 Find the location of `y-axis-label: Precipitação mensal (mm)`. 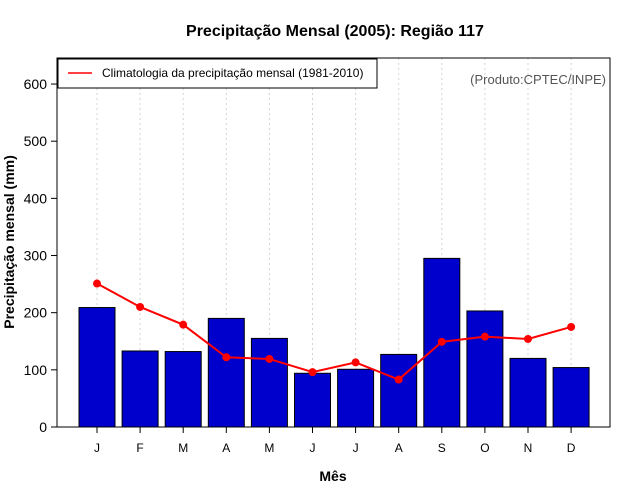

y-axis-label: Precipitação mensal (mm) is located at coordinates (9, 242).